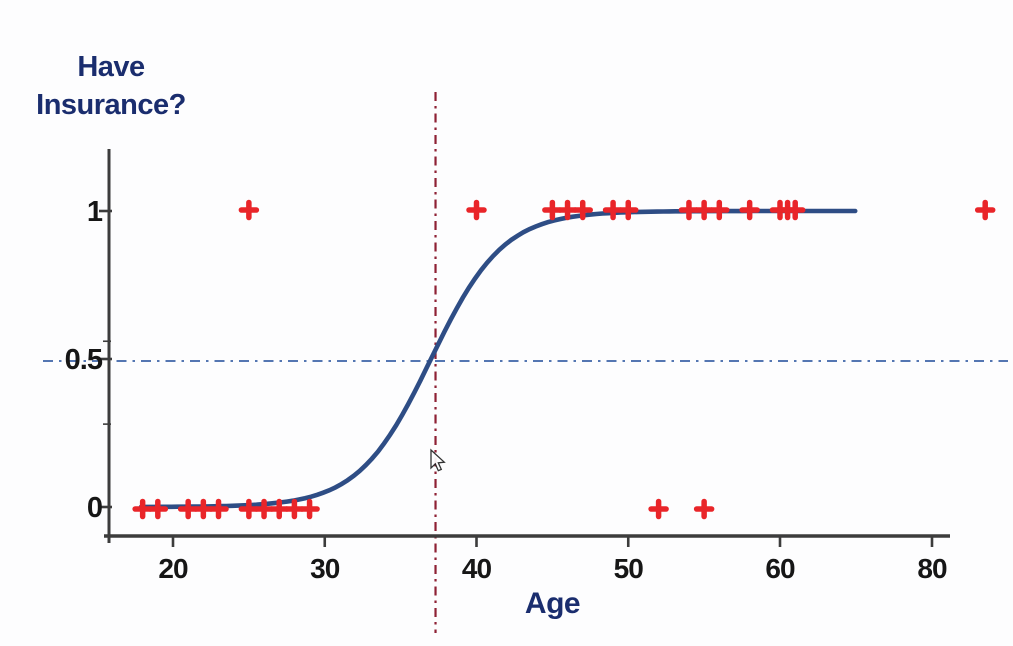 The image size is (1013, 646). I want to click on x-tick-label: 30, so click(325, 568).